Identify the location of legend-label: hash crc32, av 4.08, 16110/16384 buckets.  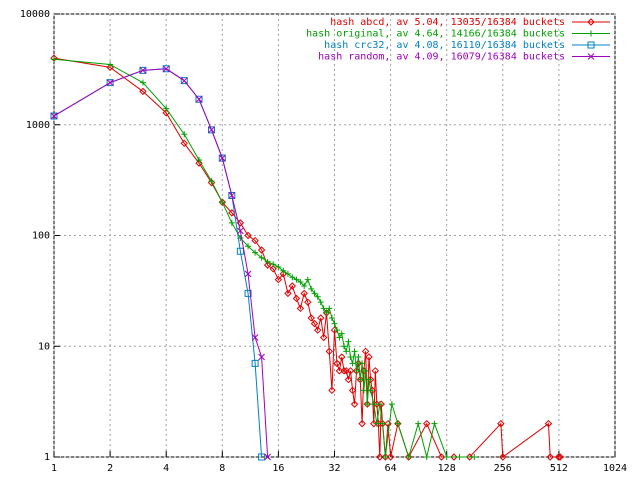
(444, 45).